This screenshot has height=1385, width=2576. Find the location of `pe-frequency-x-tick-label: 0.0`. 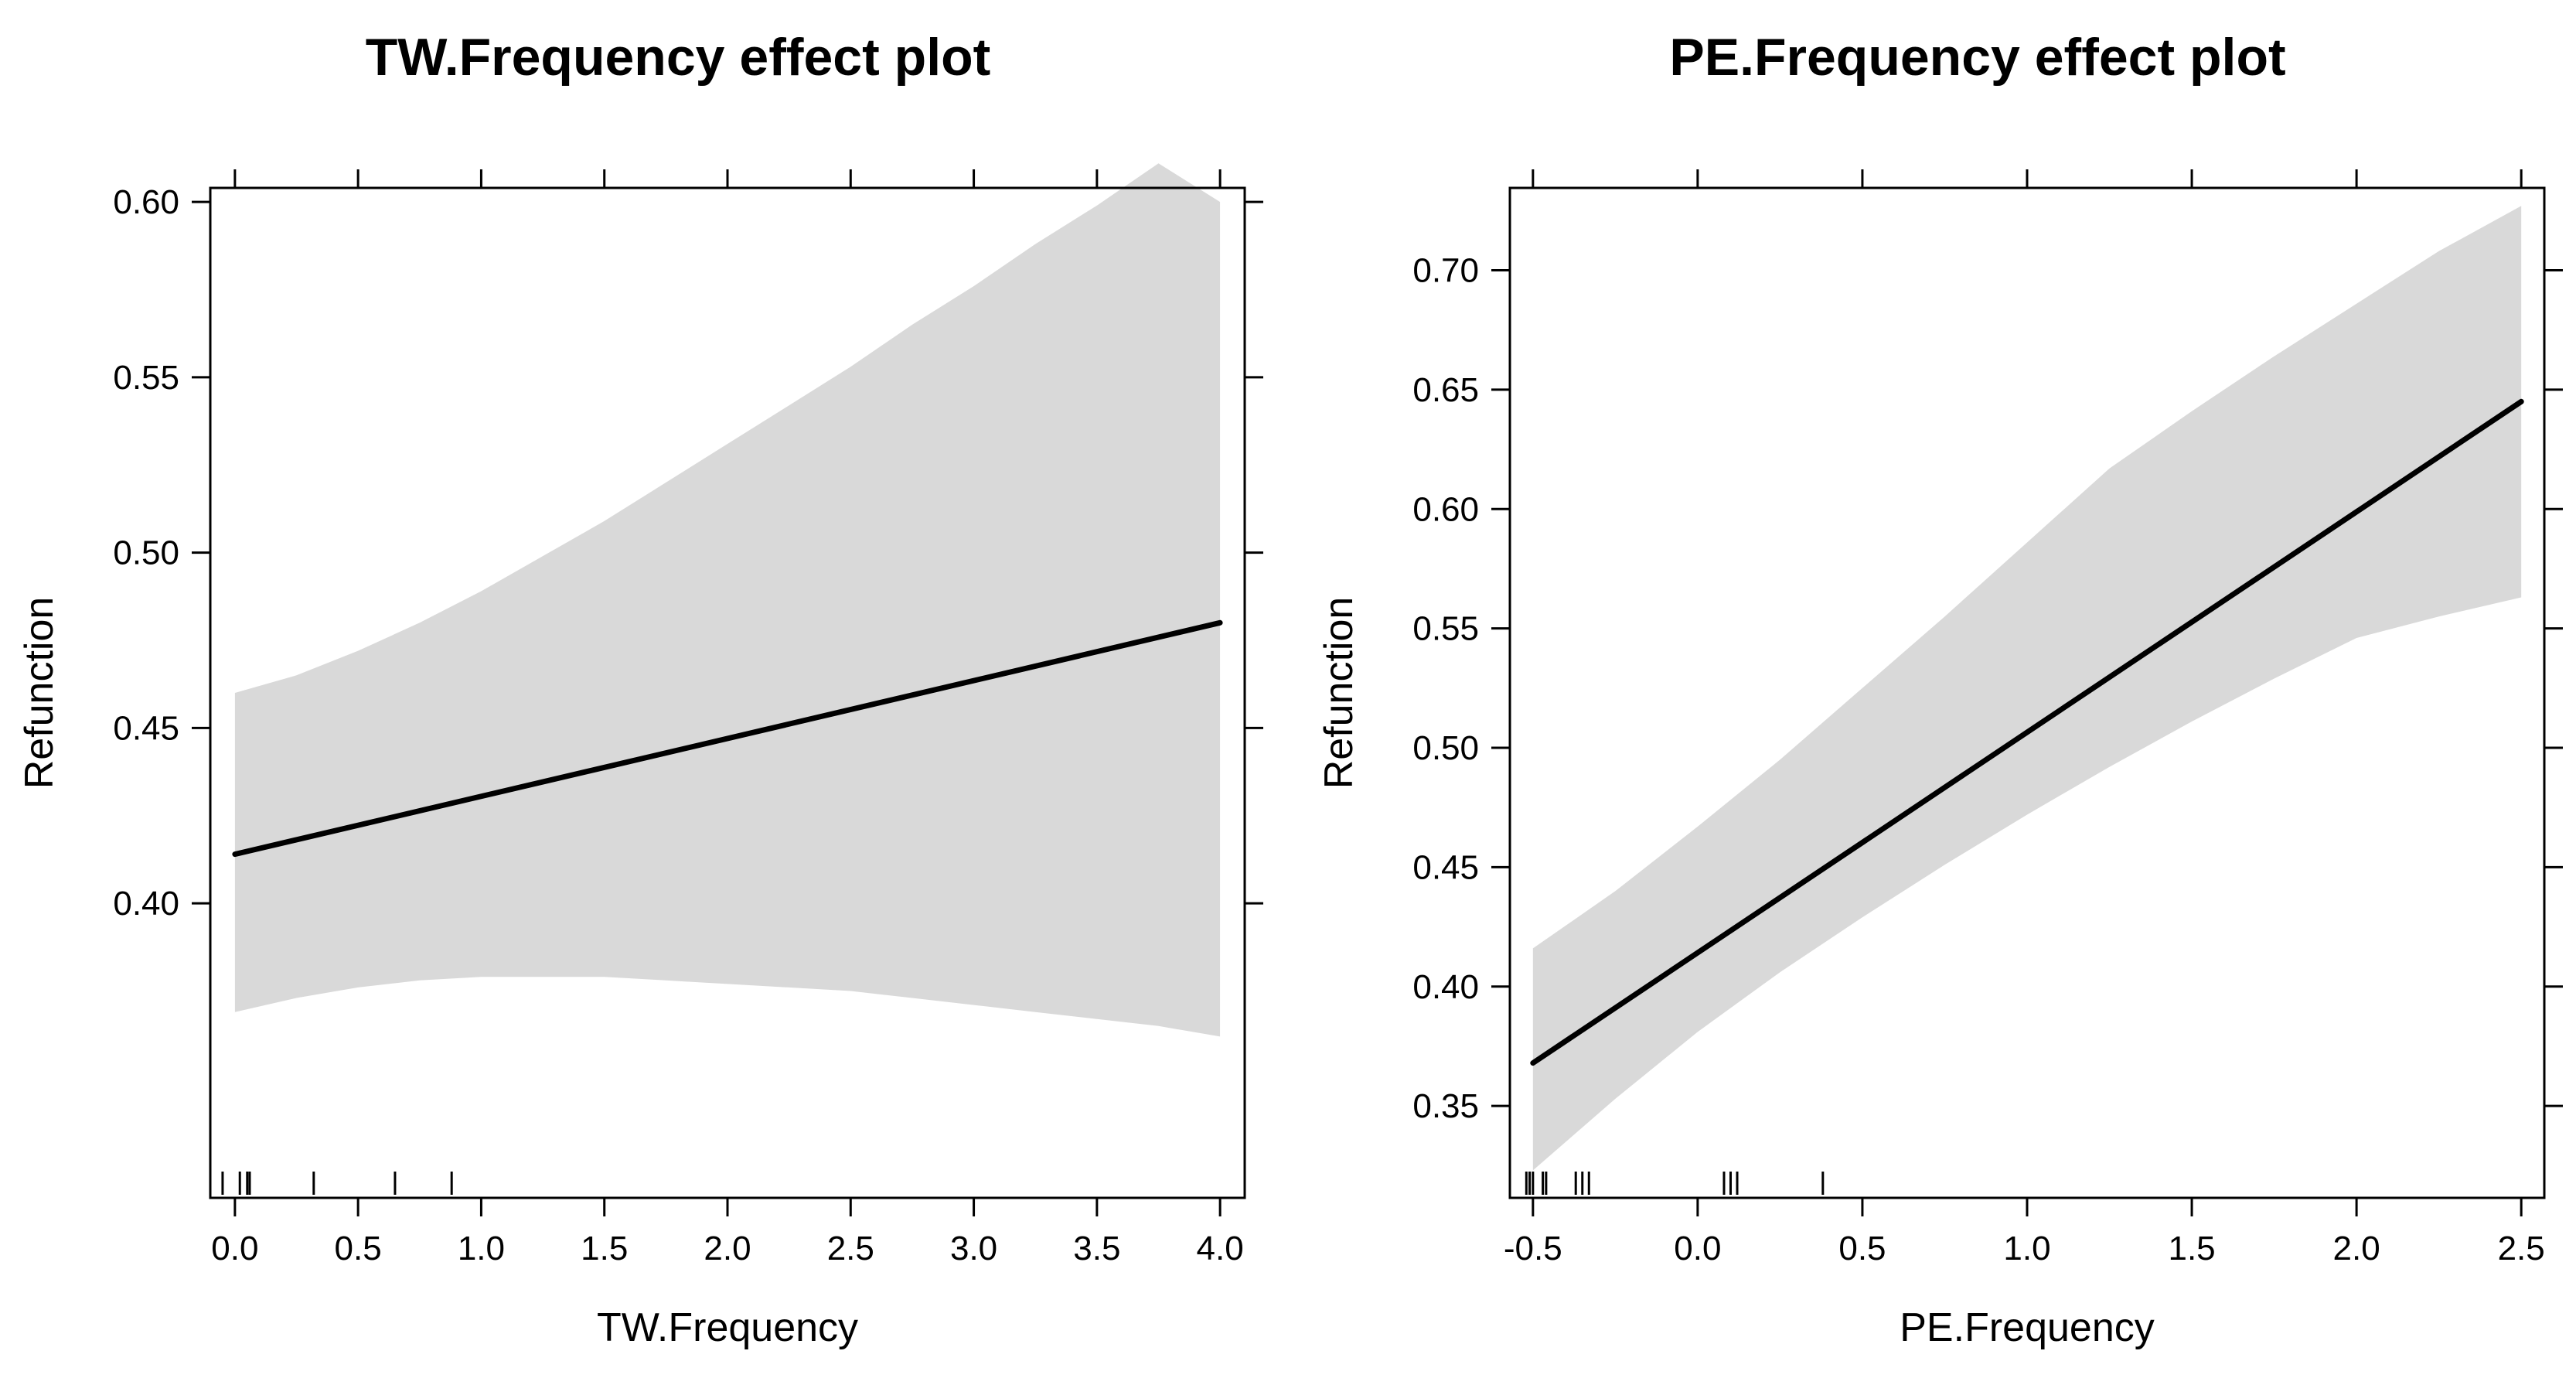

pe-frequency-x-tick-label: 0.0 is located at coordinates (1697, 1248).